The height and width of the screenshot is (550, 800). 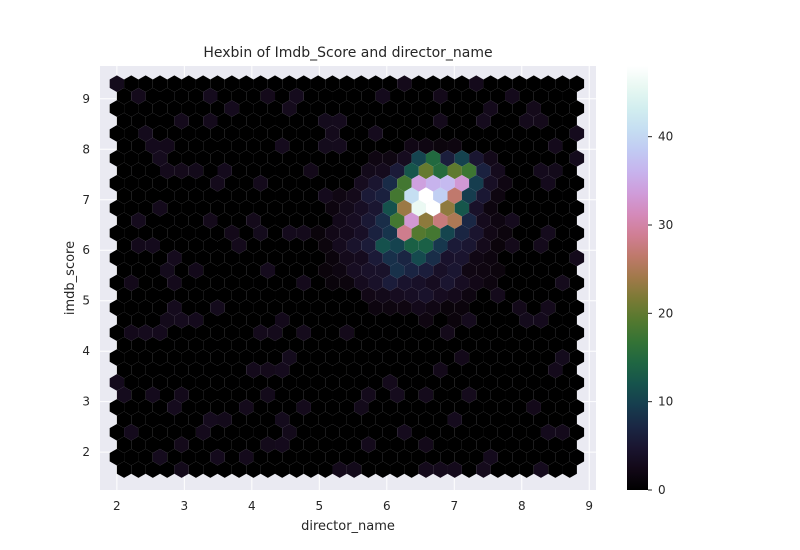 I want to click on x-tick-label: 4, so click(x=252, y=506).